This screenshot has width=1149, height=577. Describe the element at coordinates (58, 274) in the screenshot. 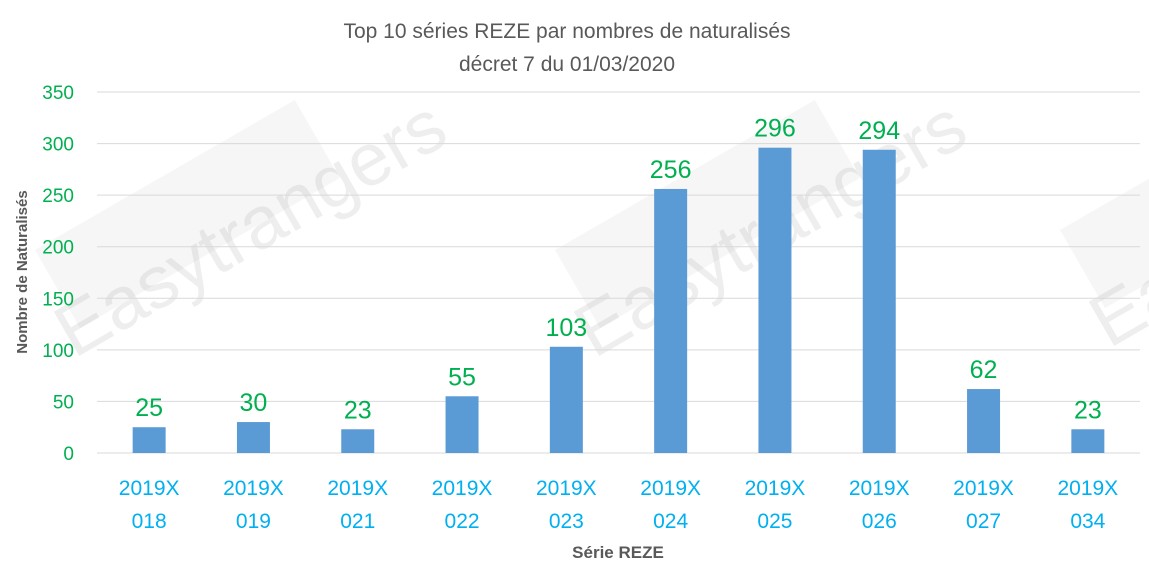

I see `y-tick-labels: 0 50 100 150 200 250 300 350` at that location.